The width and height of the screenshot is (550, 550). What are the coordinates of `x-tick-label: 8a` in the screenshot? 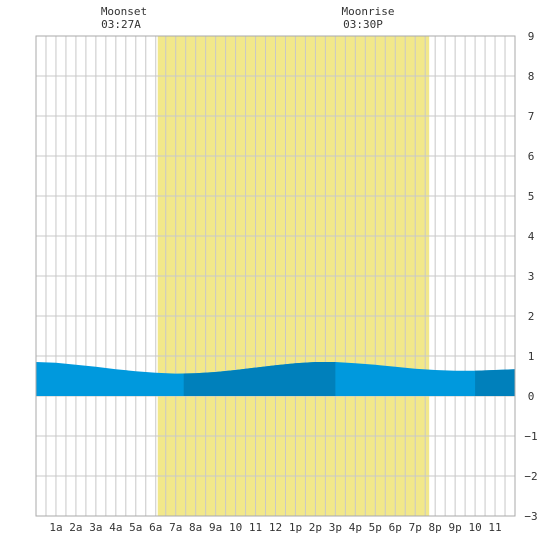 It's located at (195, 527).